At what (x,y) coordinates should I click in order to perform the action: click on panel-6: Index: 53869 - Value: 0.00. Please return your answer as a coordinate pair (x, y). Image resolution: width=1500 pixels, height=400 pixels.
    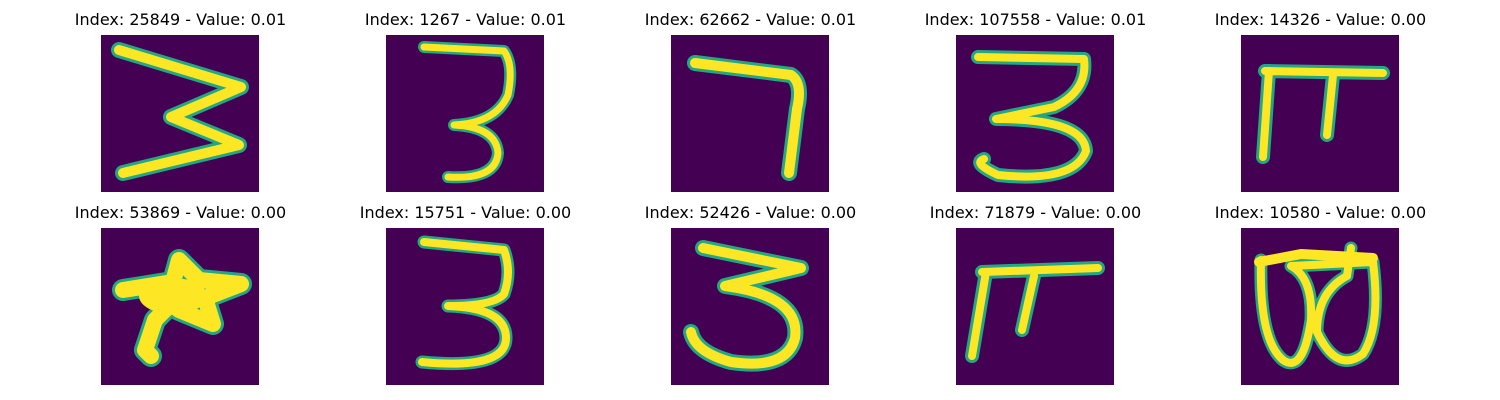
    Looking at the image, I should click on (180, 289).